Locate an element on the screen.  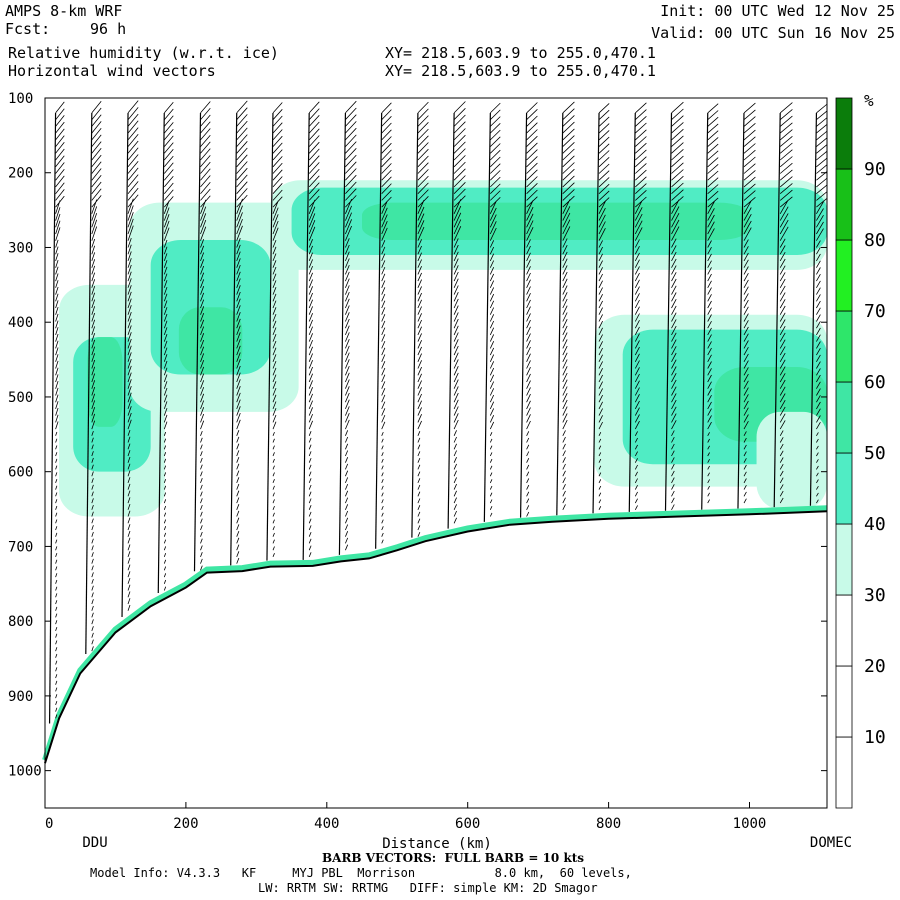
colorbar: 10 20 30 40 50 60 70 80 90 is located at coordinates (860, 453).